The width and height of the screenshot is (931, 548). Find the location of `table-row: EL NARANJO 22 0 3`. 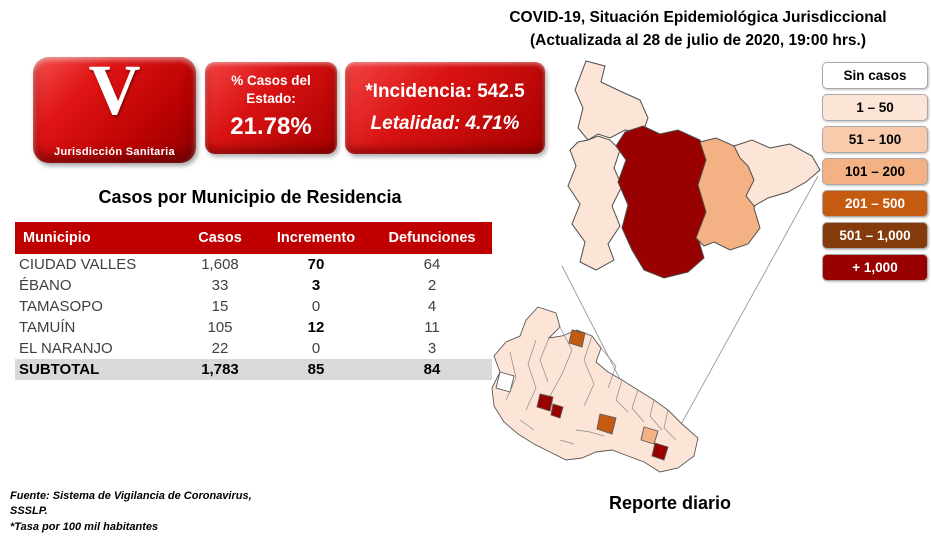

table-row: EL NARANJO 22 0 3 is located at coordinates (253, 348).